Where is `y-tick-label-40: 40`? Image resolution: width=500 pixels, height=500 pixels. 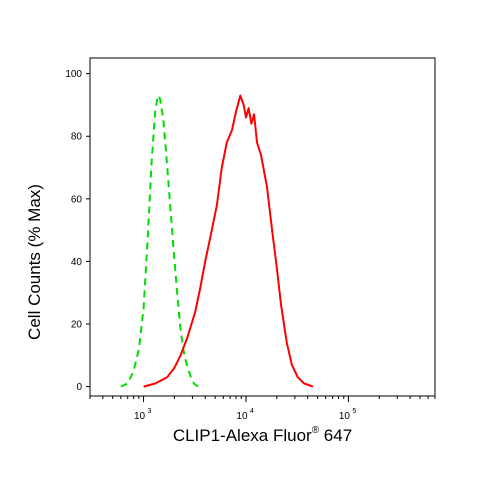
y-tick-label-40: 40 is located at coordinates (77, 262).